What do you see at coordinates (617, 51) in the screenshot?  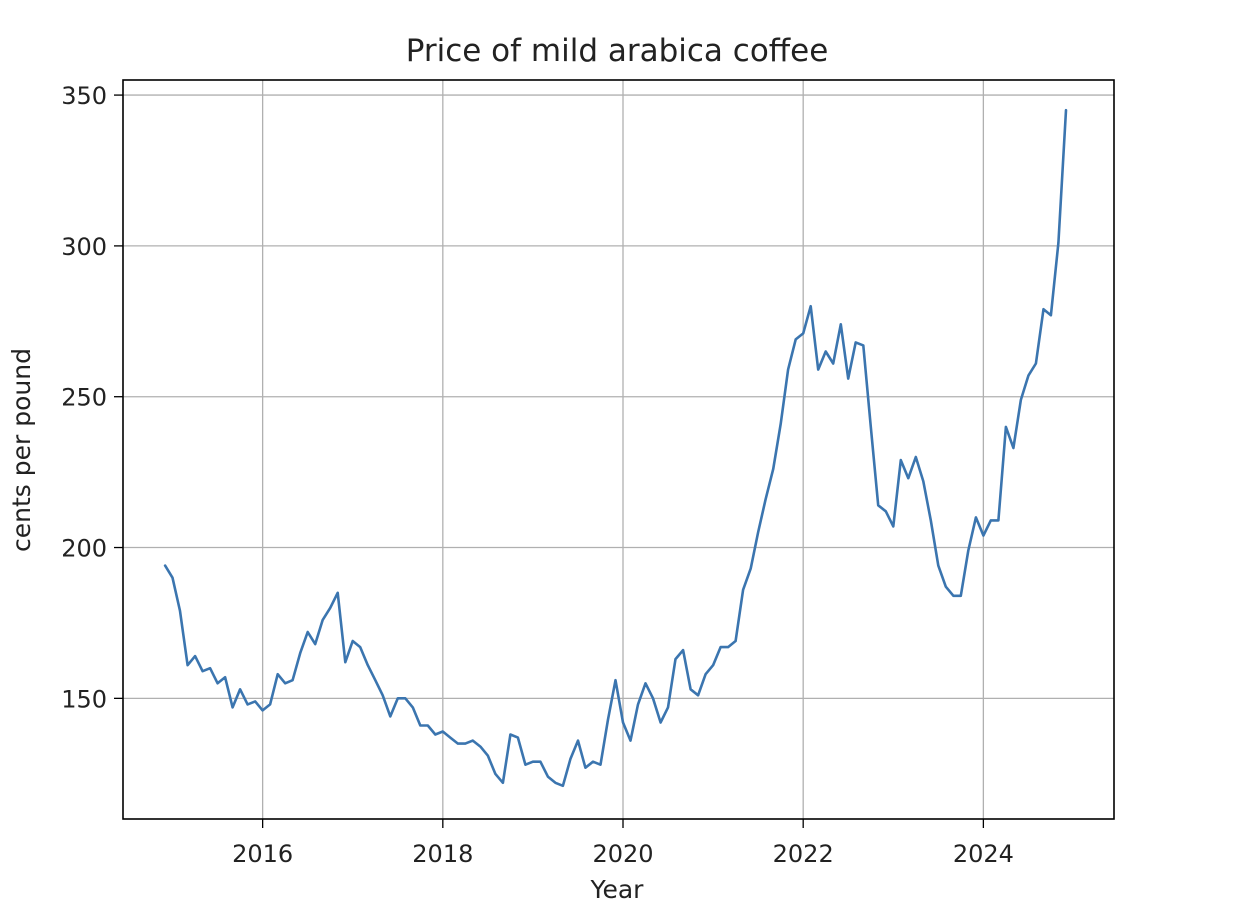 I see `chart-title: Price of mild arabica coffee` at bounding box center [617, 51].